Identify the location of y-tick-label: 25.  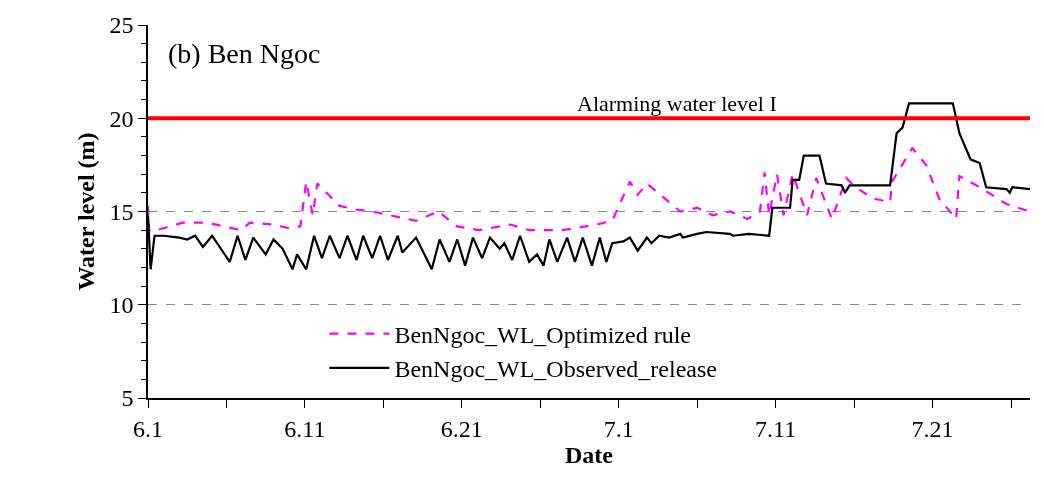
(121, 25).